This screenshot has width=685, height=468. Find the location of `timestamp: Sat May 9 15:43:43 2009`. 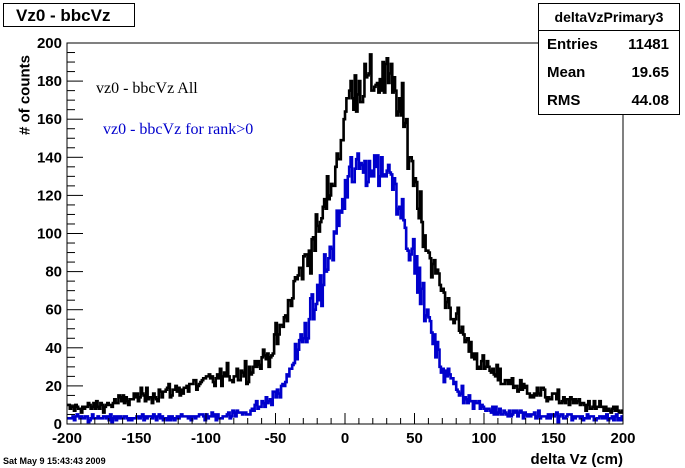

timestamp: Sat May 9 15:43:43 2009 is located at coordinates (54, 461).